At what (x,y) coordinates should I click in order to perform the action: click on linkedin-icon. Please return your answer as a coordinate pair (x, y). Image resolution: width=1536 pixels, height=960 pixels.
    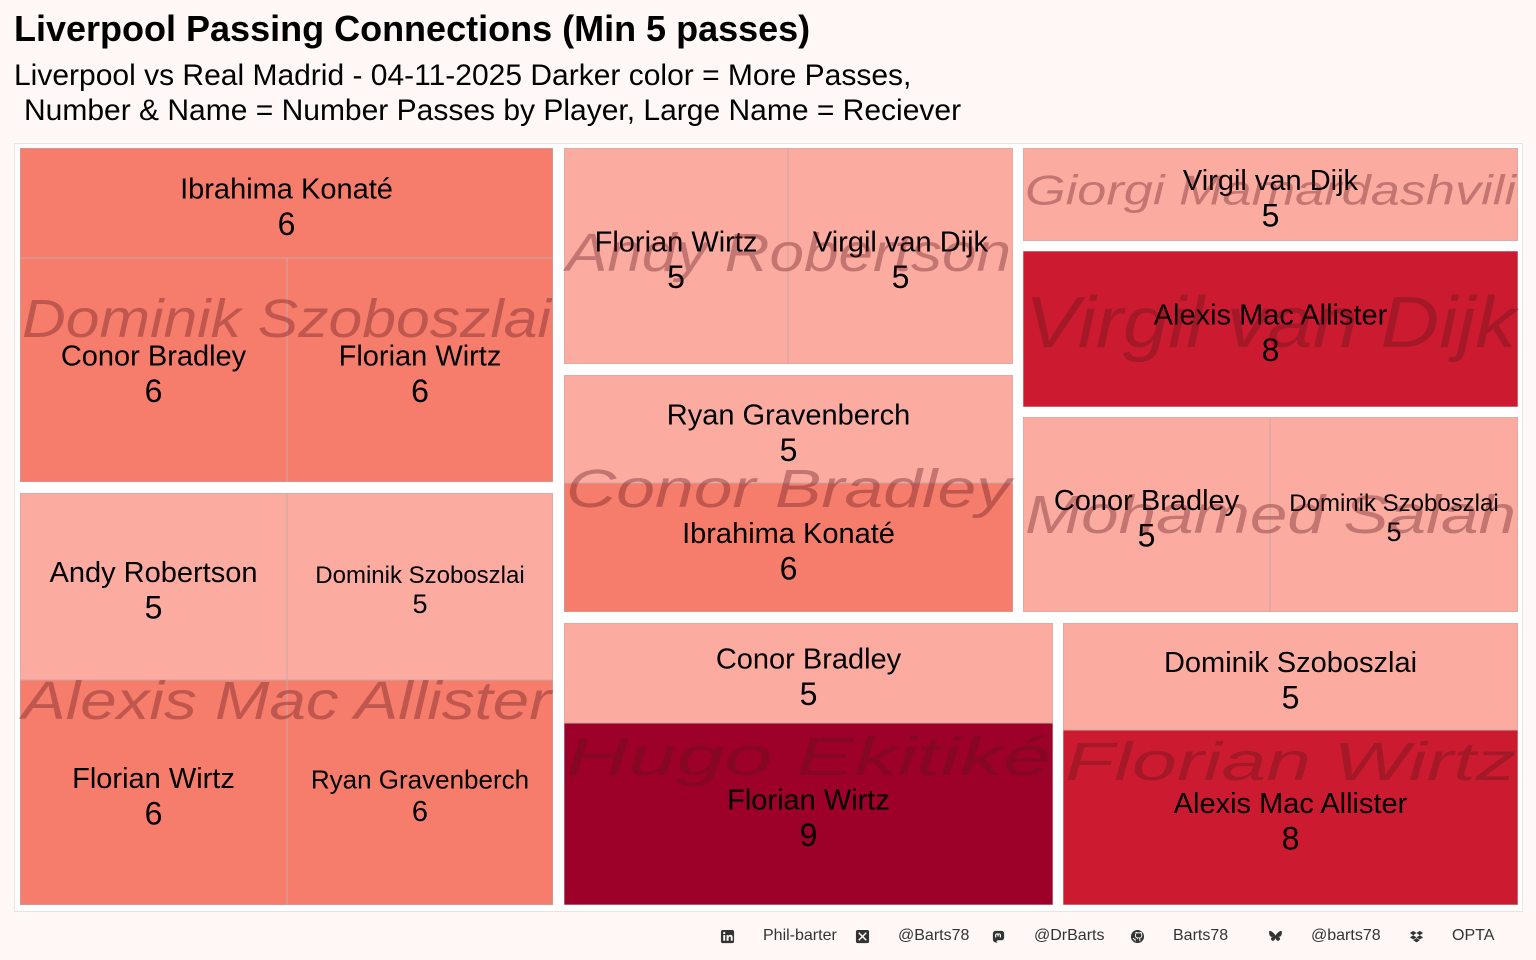
    Looking at the image, I should click on (727, 936).